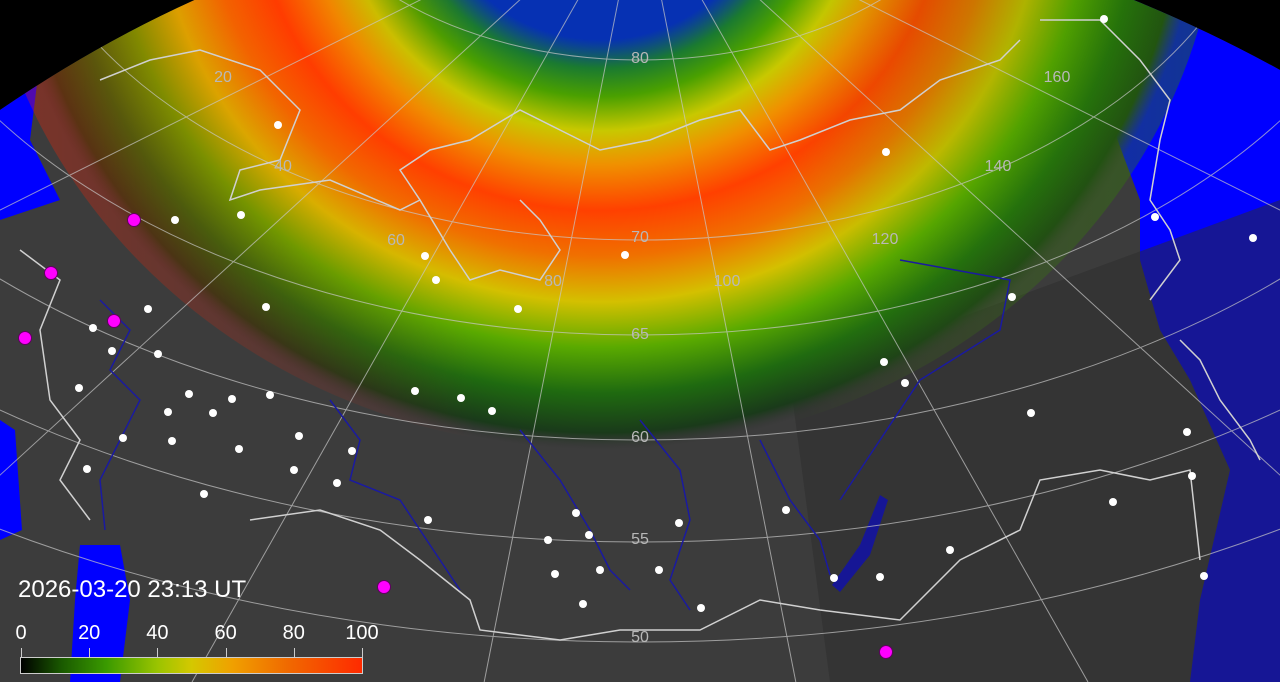 This screenshot has width=1280, height=682. I want to click on colorbar-tick-label: 80, so click(293, 633).